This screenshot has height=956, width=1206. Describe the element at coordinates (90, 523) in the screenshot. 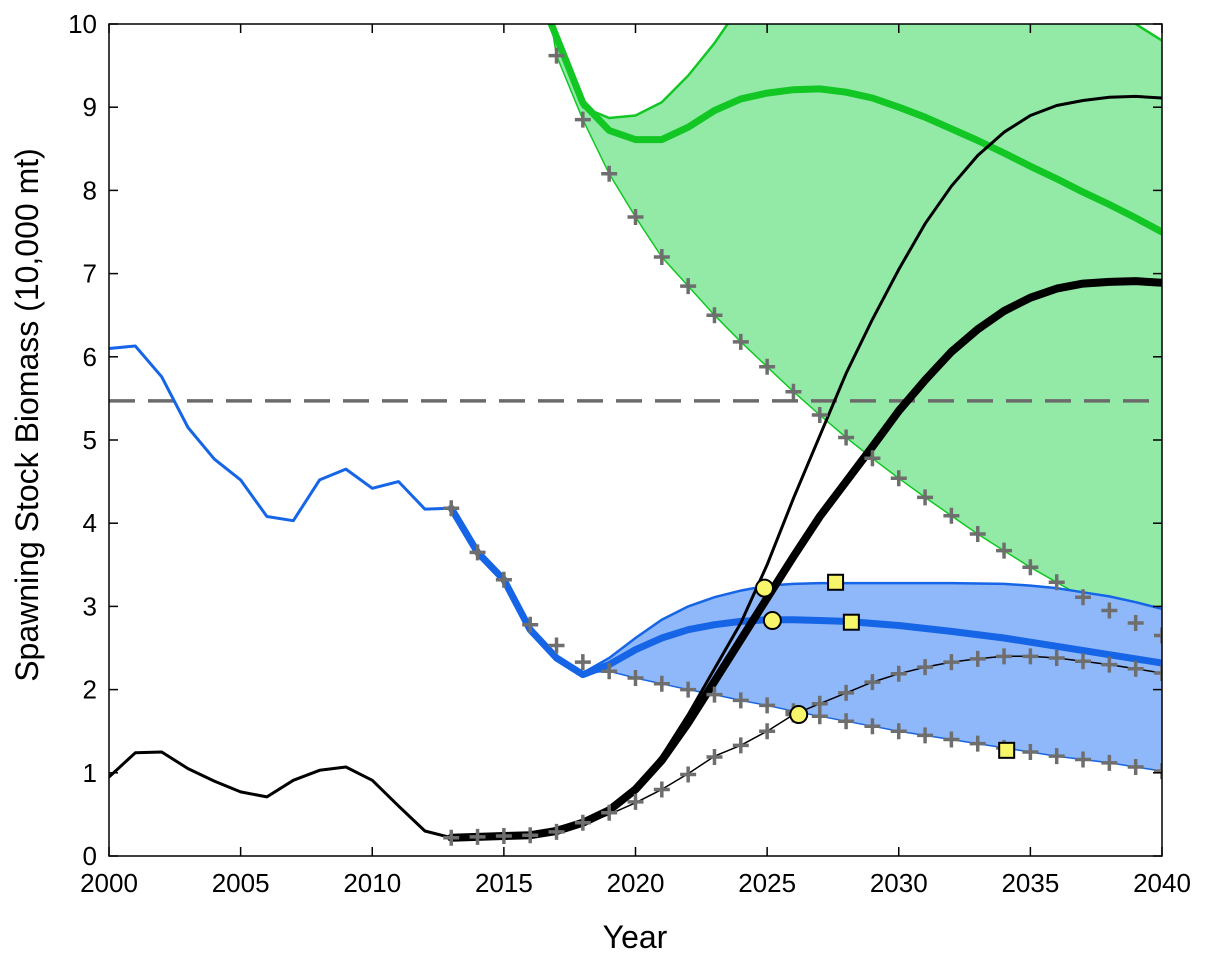

I see `y-tick-label: 4` at that location.